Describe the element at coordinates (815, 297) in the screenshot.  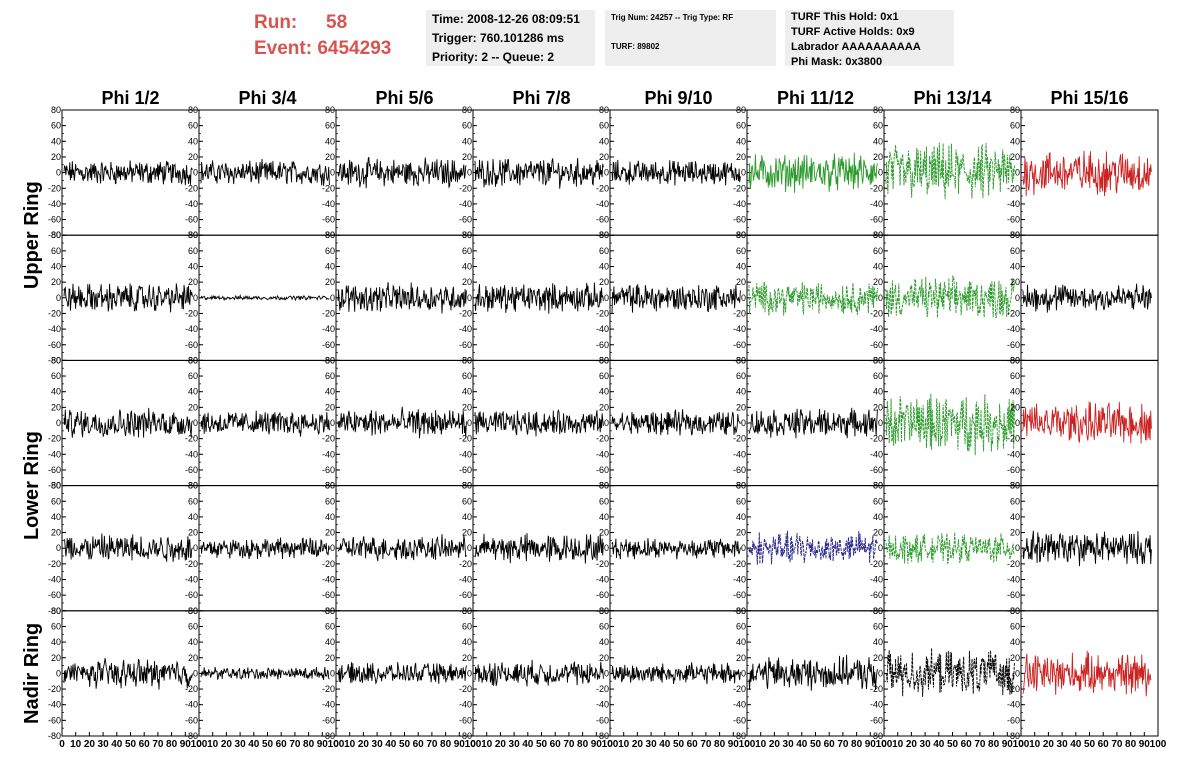
I see `panel-frame` at that location.